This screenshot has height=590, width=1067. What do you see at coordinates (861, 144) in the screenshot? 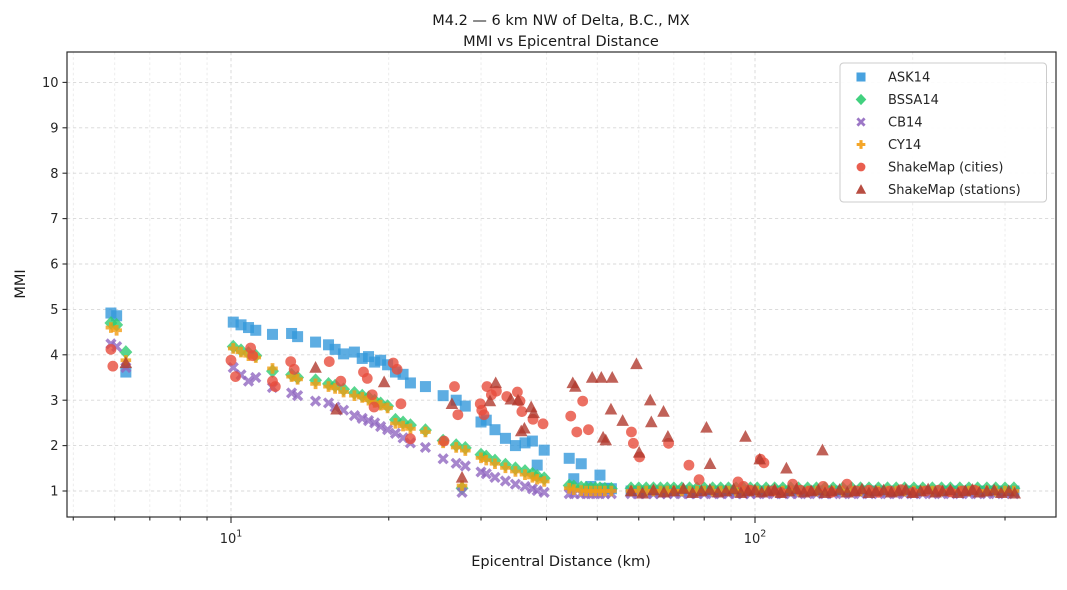
I see `plus-legend-marker-icon` at bounding box center [861, 144].